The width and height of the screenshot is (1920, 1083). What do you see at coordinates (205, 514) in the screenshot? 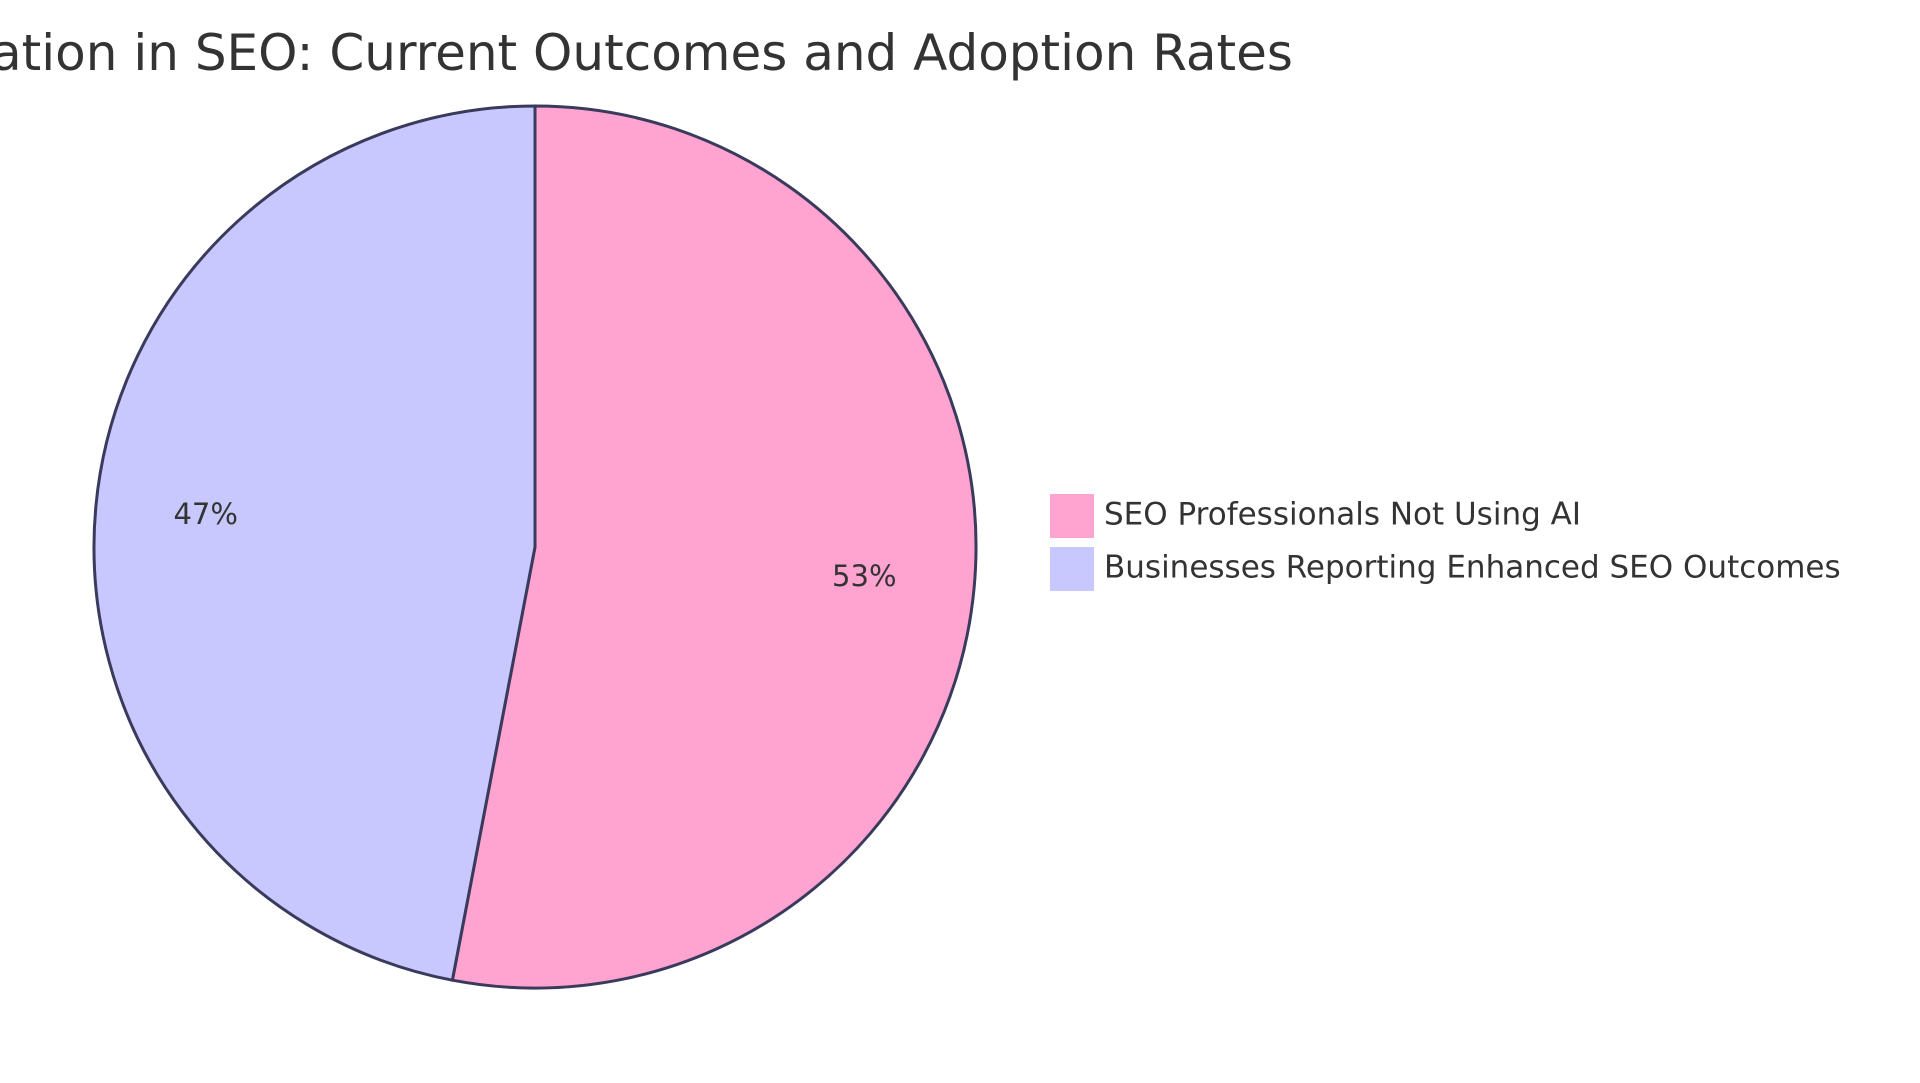
I see `slice-label-2: 47%` at bounding box center [205, 514].